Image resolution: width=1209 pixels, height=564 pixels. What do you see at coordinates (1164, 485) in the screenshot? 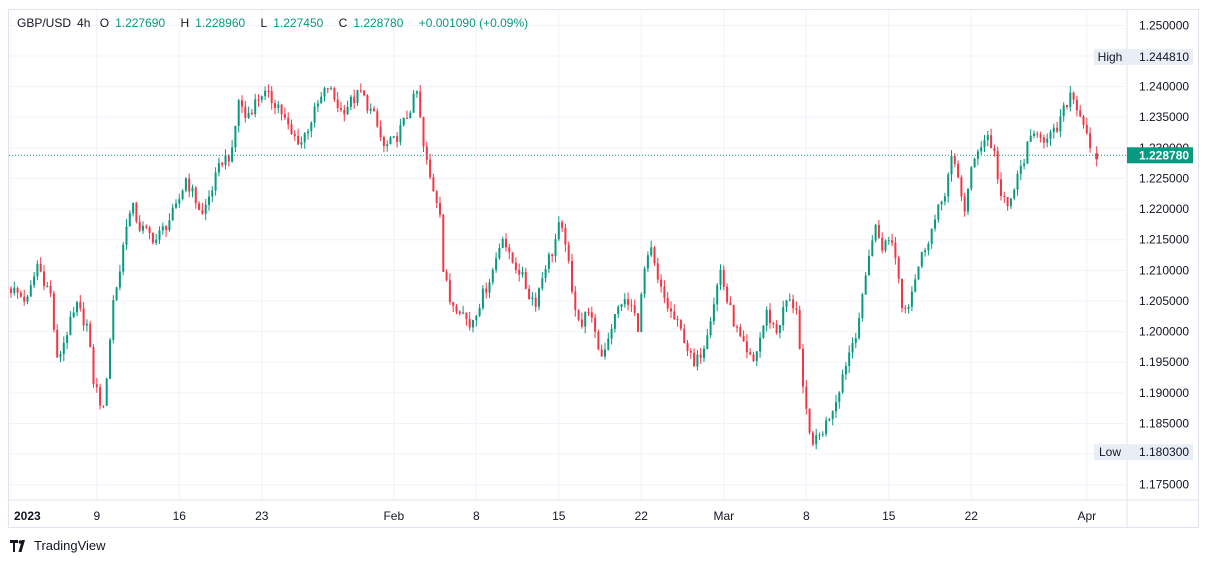
I see `price-axis-label: 1.175000` at bounding box center [1164, 485].